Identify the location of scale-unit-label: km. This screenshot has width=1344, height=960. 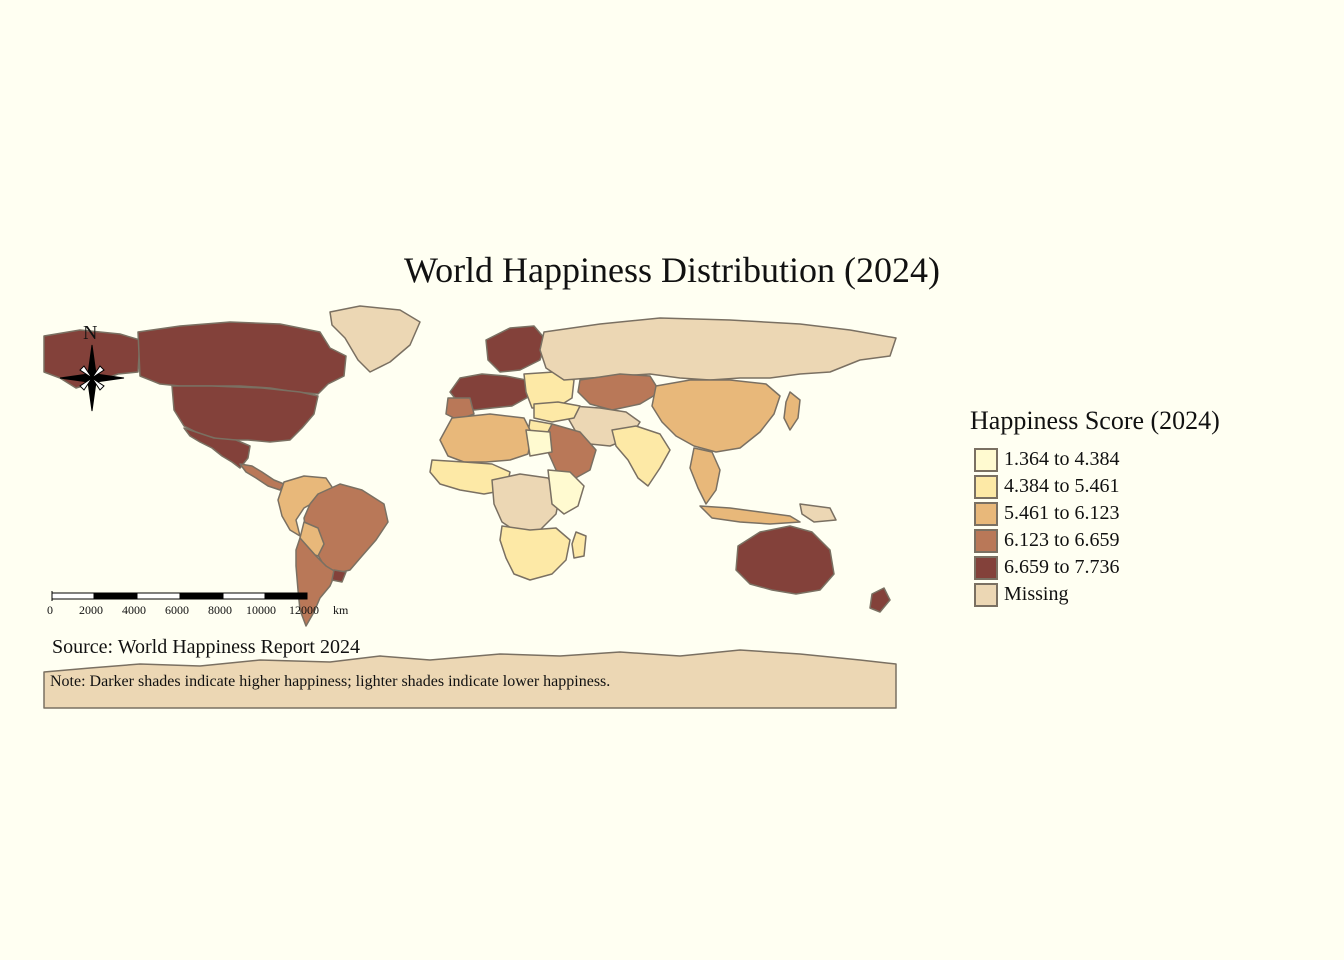
(341, 610).